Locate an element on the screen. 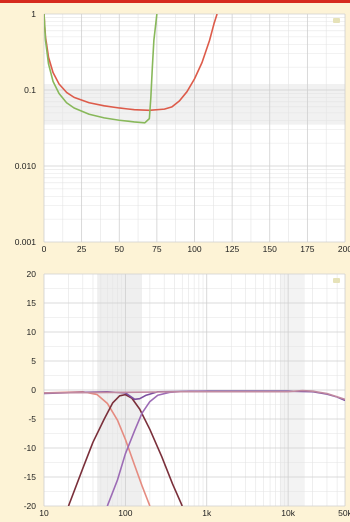 This screenshot has height=522, width=350. y-tick-label: -20 is located at coordinates (30, 506).